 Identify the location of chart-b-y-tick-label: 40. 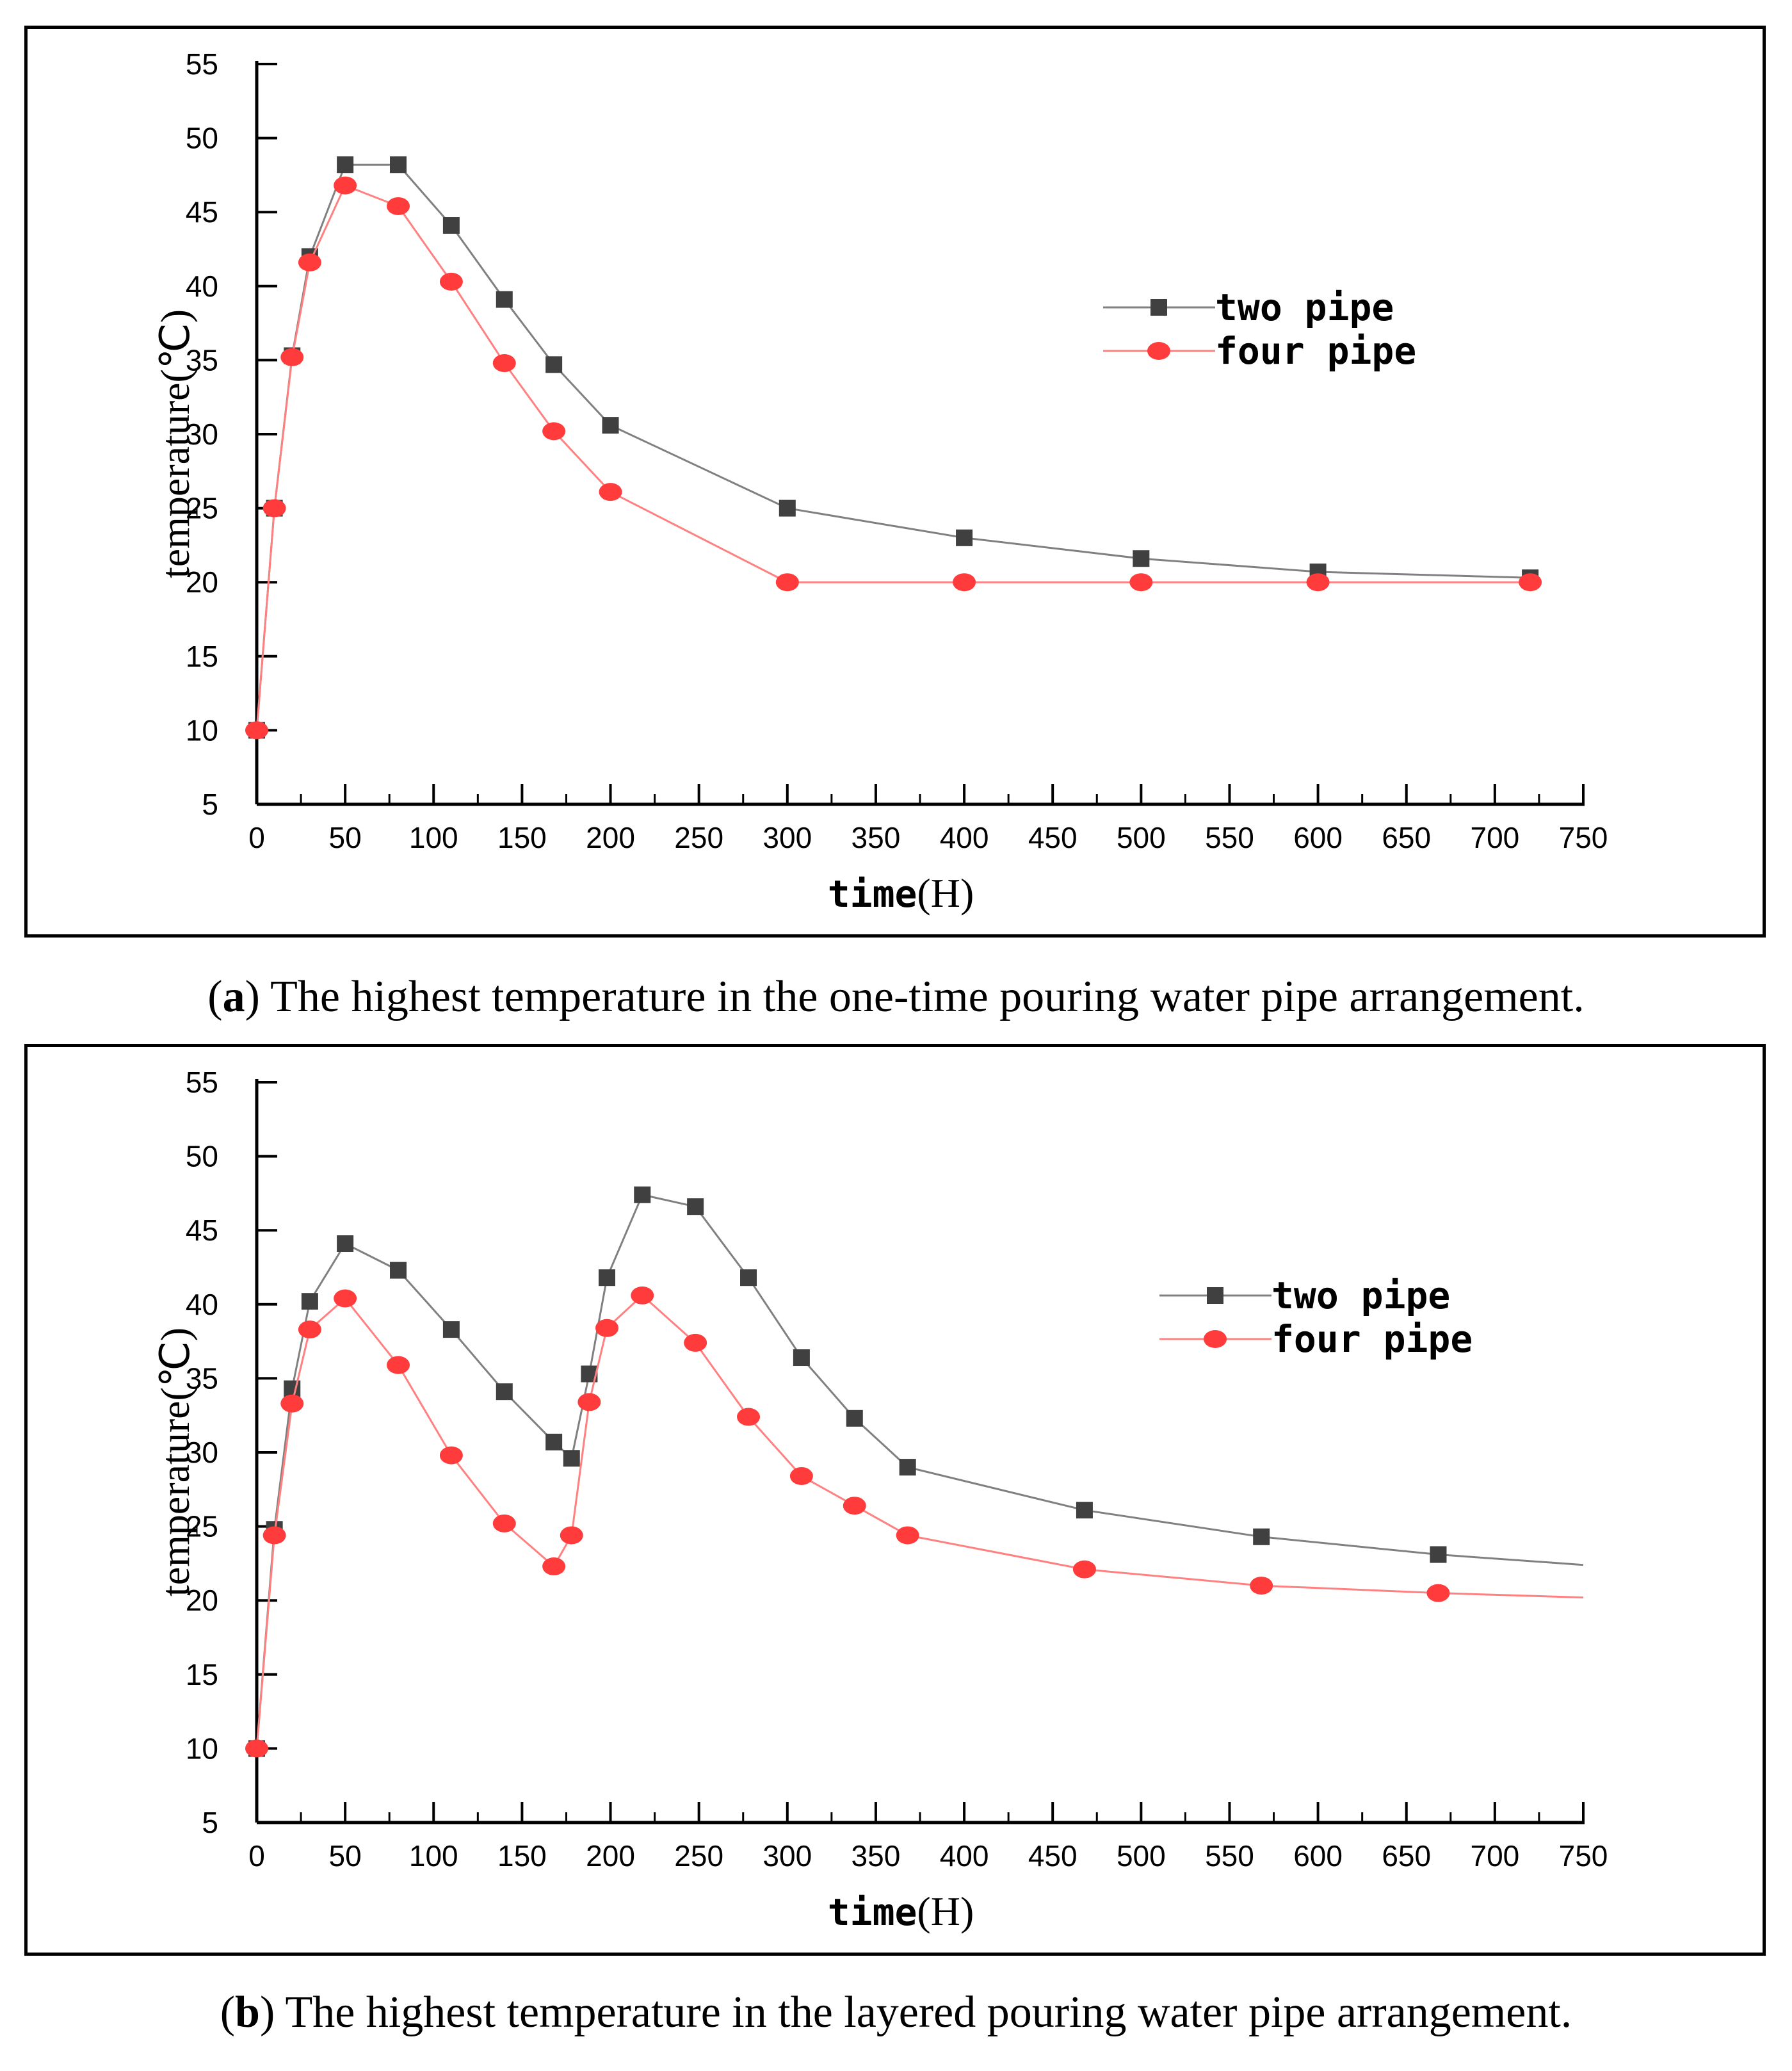
(202, 1304).